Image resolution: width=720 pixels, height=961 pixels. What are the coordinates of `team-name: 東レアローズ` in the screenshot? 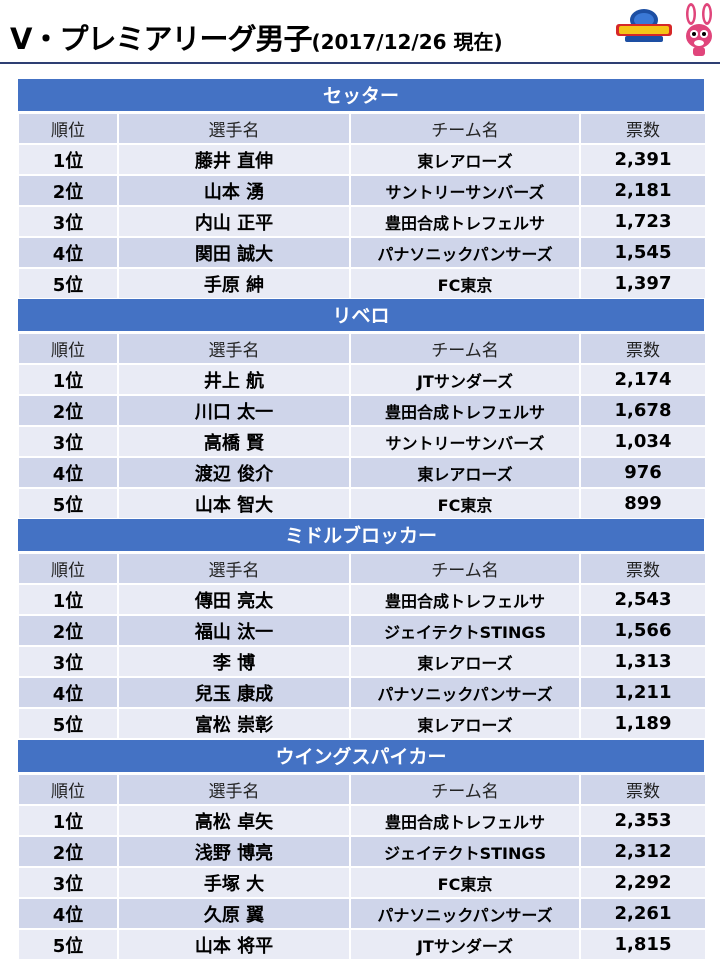 It's located at (465, 723).